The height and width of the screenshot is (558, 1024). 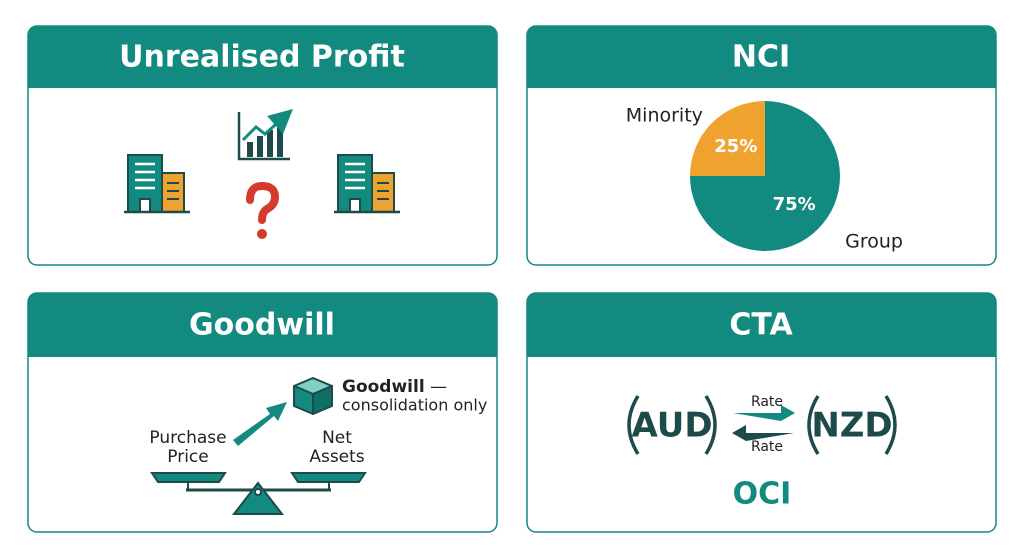 I want to click on currency-from: AUD, so click(x=671, y=426).